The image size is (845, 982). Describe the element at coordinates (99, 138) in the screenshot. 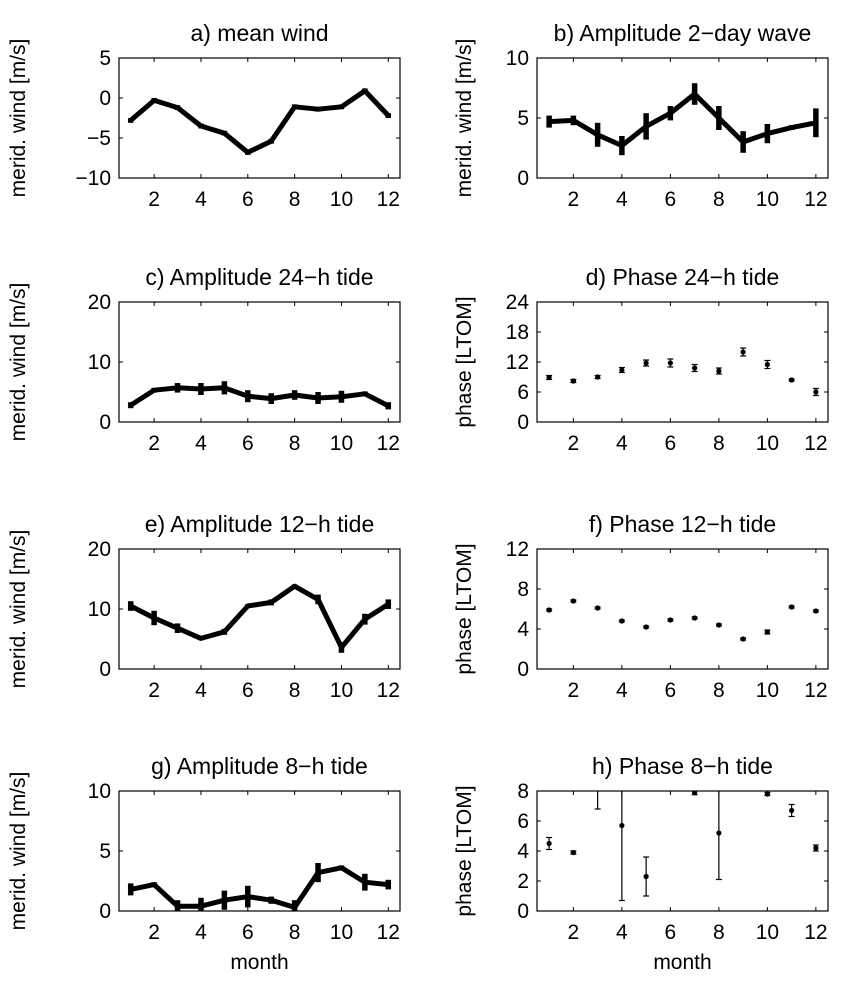

I see `y-tick-label: −5` at that location.